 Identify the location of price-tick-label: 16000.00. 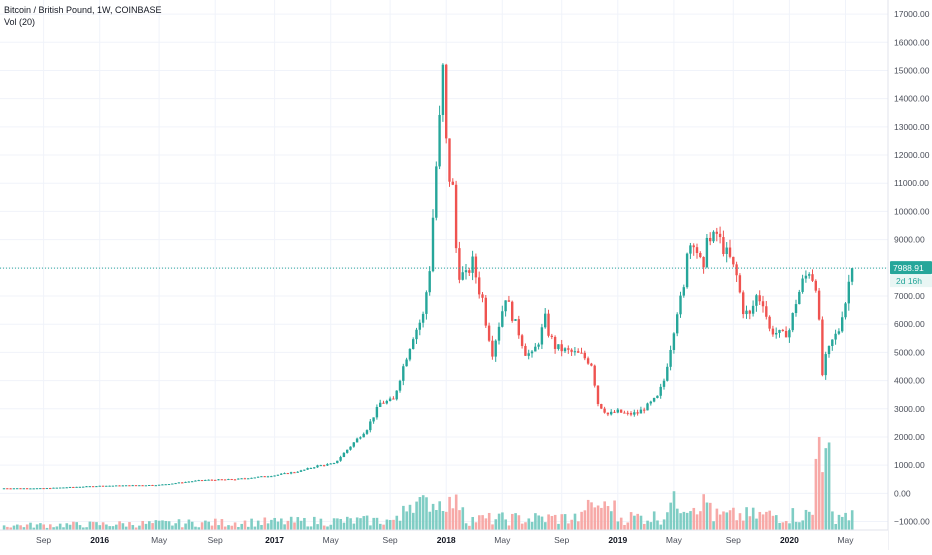
(912, 42).